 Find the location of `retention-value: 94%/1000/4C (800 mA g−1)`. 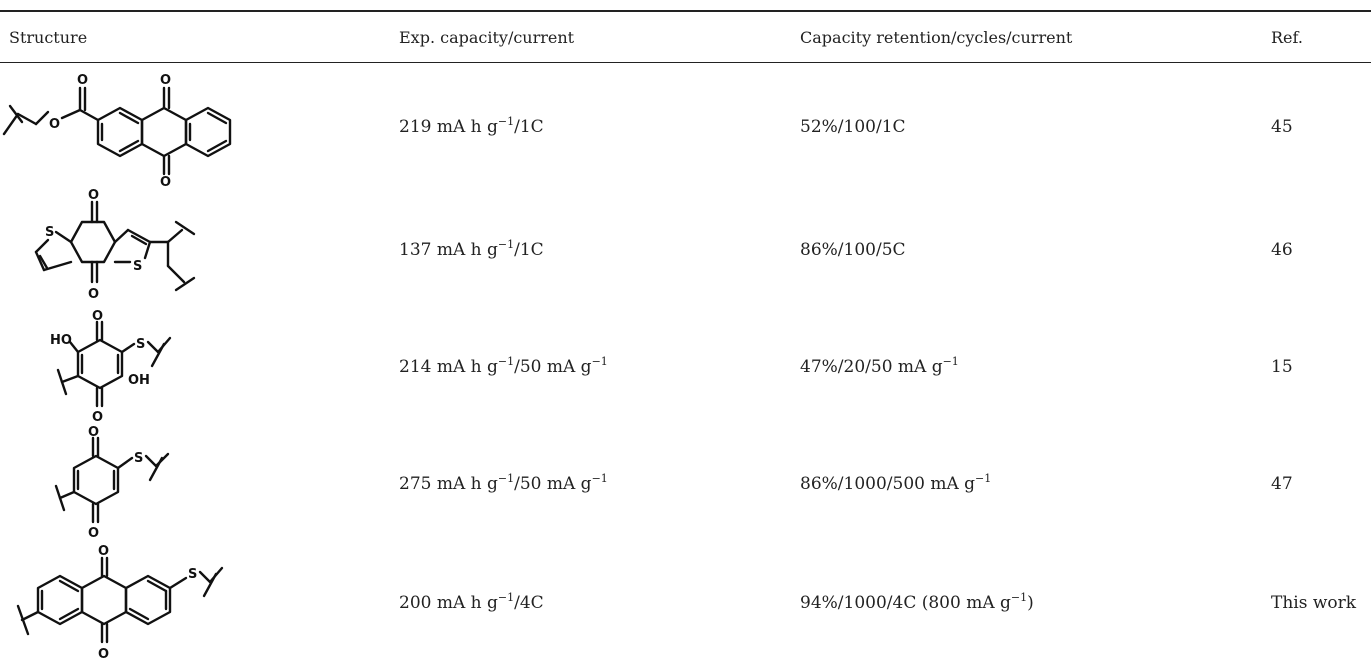

retention-value: 94%/1000/4C (800 mA g−1) is located at coordinates (917, 602).